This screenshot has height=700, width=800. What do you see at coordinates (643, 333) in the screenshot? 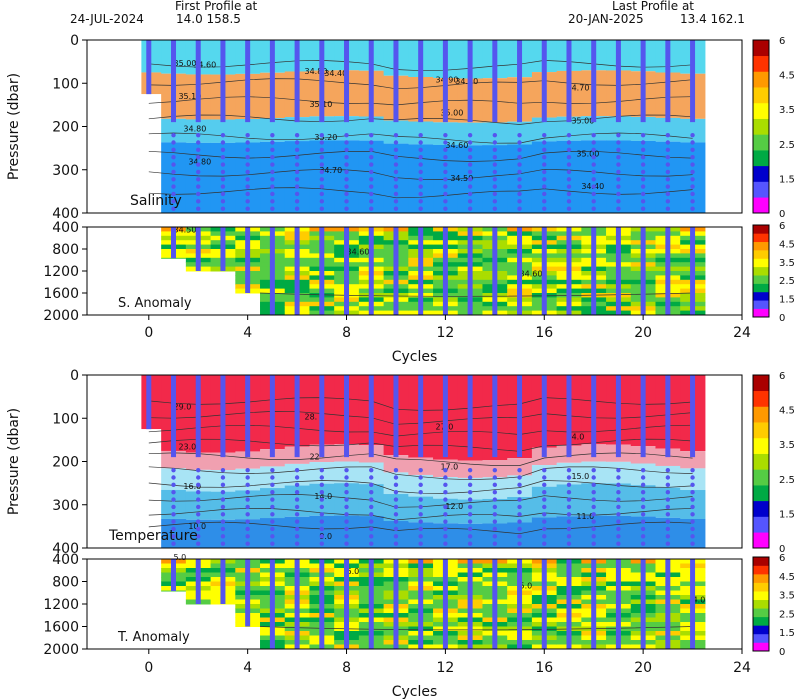
I see `x-tick-label: 20` at bounding box center [643, 333].